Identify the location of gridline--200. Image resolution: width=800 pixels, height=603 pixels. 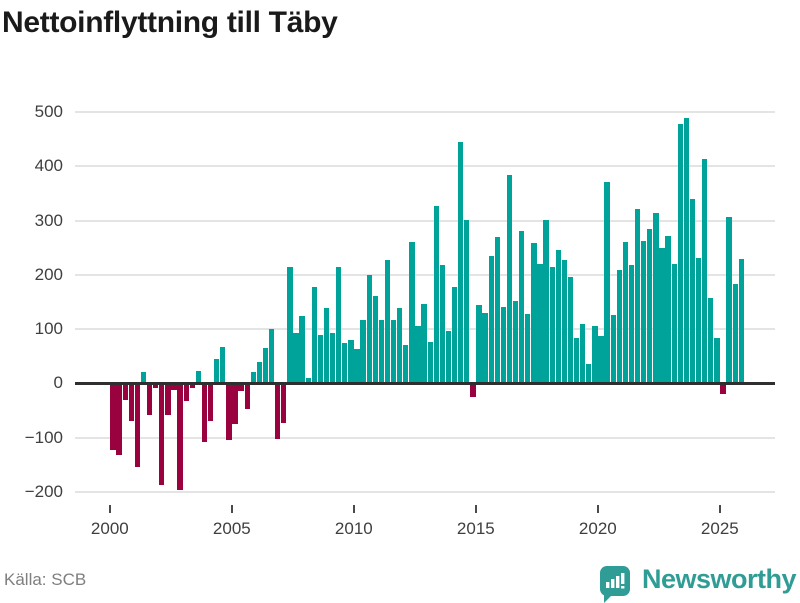
(425, 491).